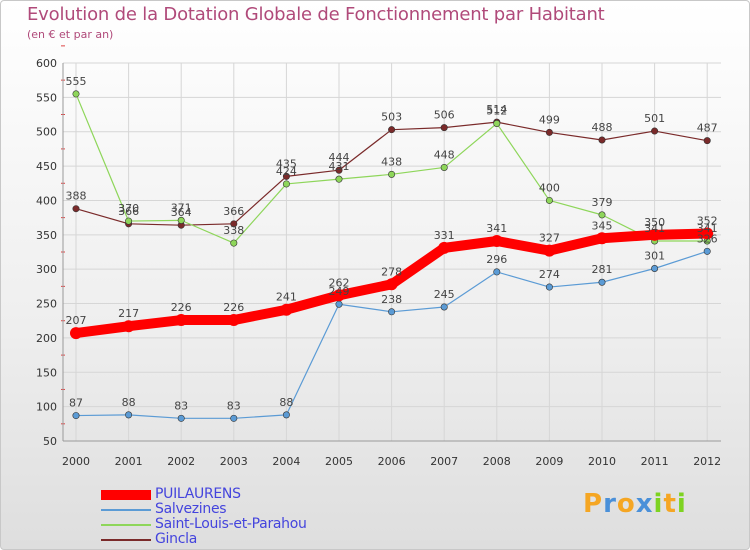 This screenshot has width=750, height=550. Describe the element at coordinates (46, 372) in the screenshot. I see `y-tick-label: 150` at that location.